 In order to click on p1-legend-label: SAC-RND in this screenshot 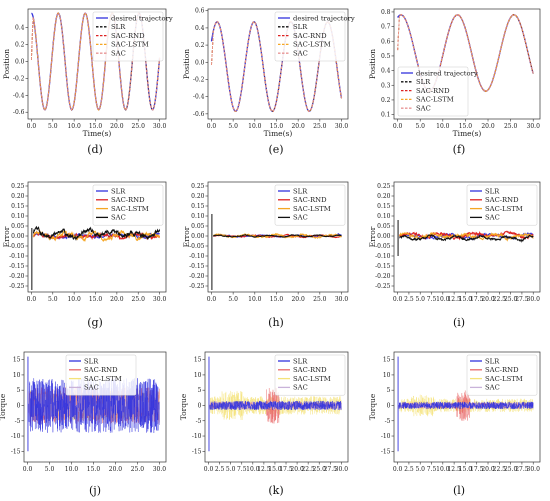, I will do `click(310, 36)`.